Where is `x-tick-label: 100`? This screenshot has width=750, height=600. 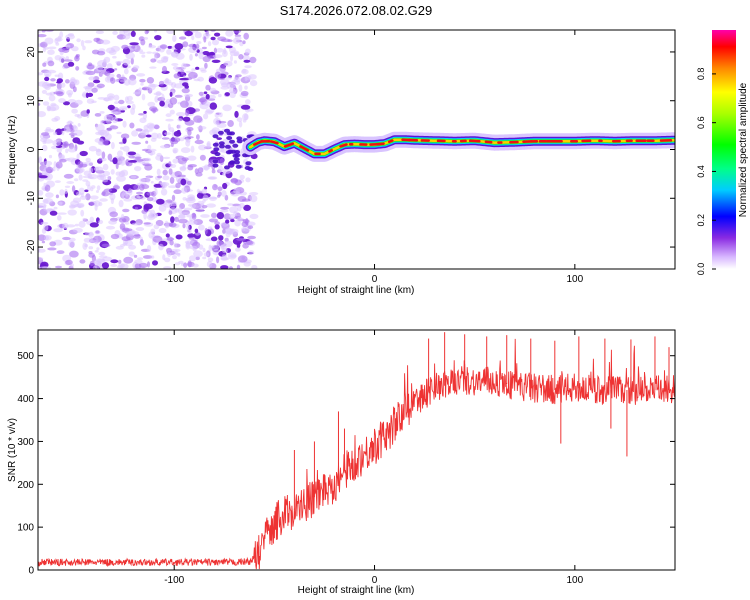 x-tick-label: 100 is located at coordinates (574, 279).